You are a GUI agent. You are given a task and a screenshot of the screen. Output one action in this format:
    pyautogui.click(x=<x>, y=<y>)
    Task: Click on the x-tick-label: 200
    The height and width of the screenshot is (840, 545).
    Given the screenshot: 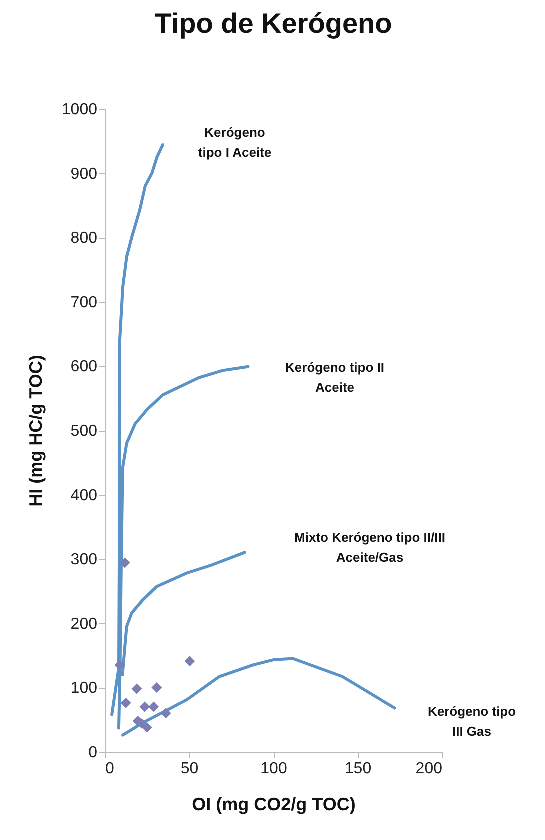 What is the action you would take?
    pyautogui.click(x=429, y=769)
    